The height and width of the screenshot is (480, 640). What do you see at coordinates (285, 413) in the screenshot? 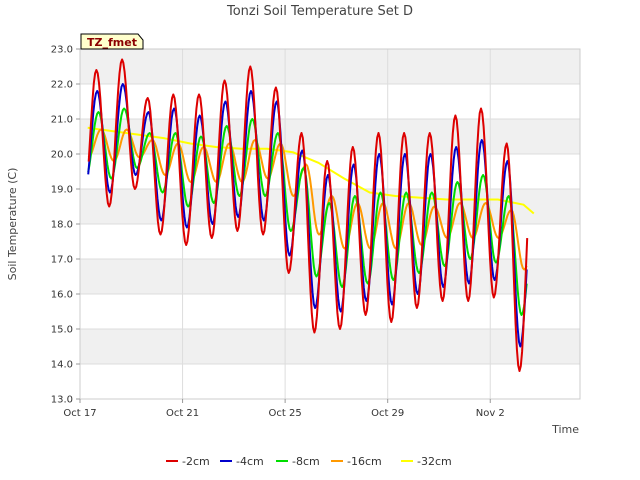
I see `x-tick-label: Oct 25` at bounding box center [285, 413].